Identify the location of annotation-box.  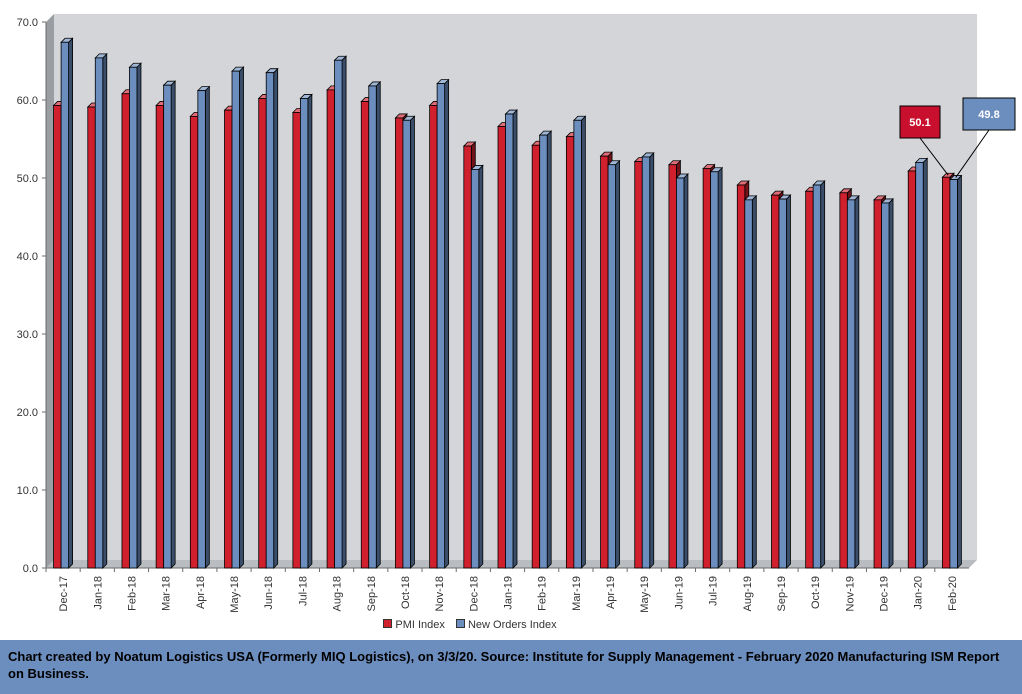
(920, 122).